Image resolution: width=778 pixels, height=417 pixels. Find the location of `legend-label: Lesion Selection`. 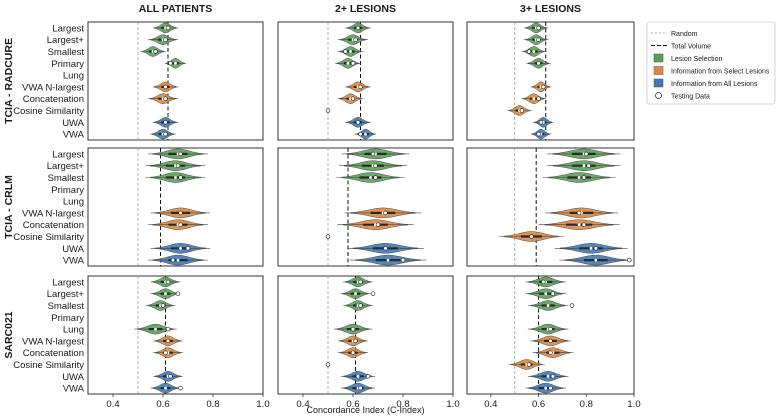

legend-label: Lesion Selection is located at coordinates (696, 59).